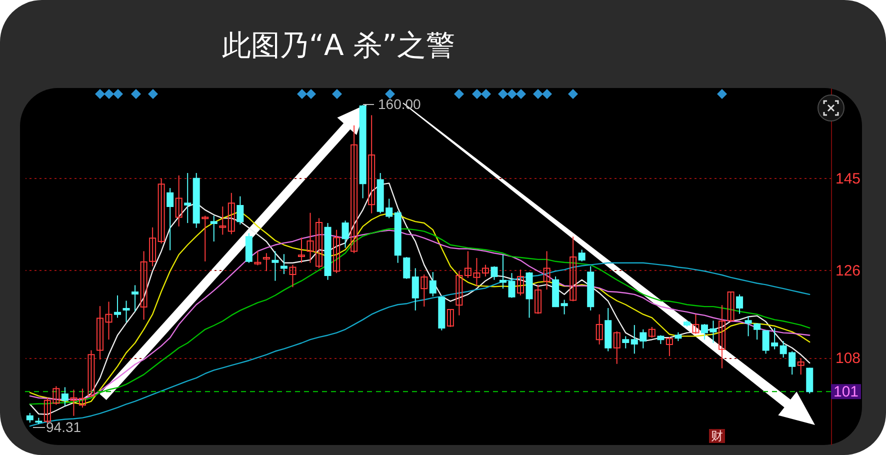  What do you see at coordinates (399, 104) in the screenshot?
I see `annotation: 160.00` at bounding box center [399, 104].